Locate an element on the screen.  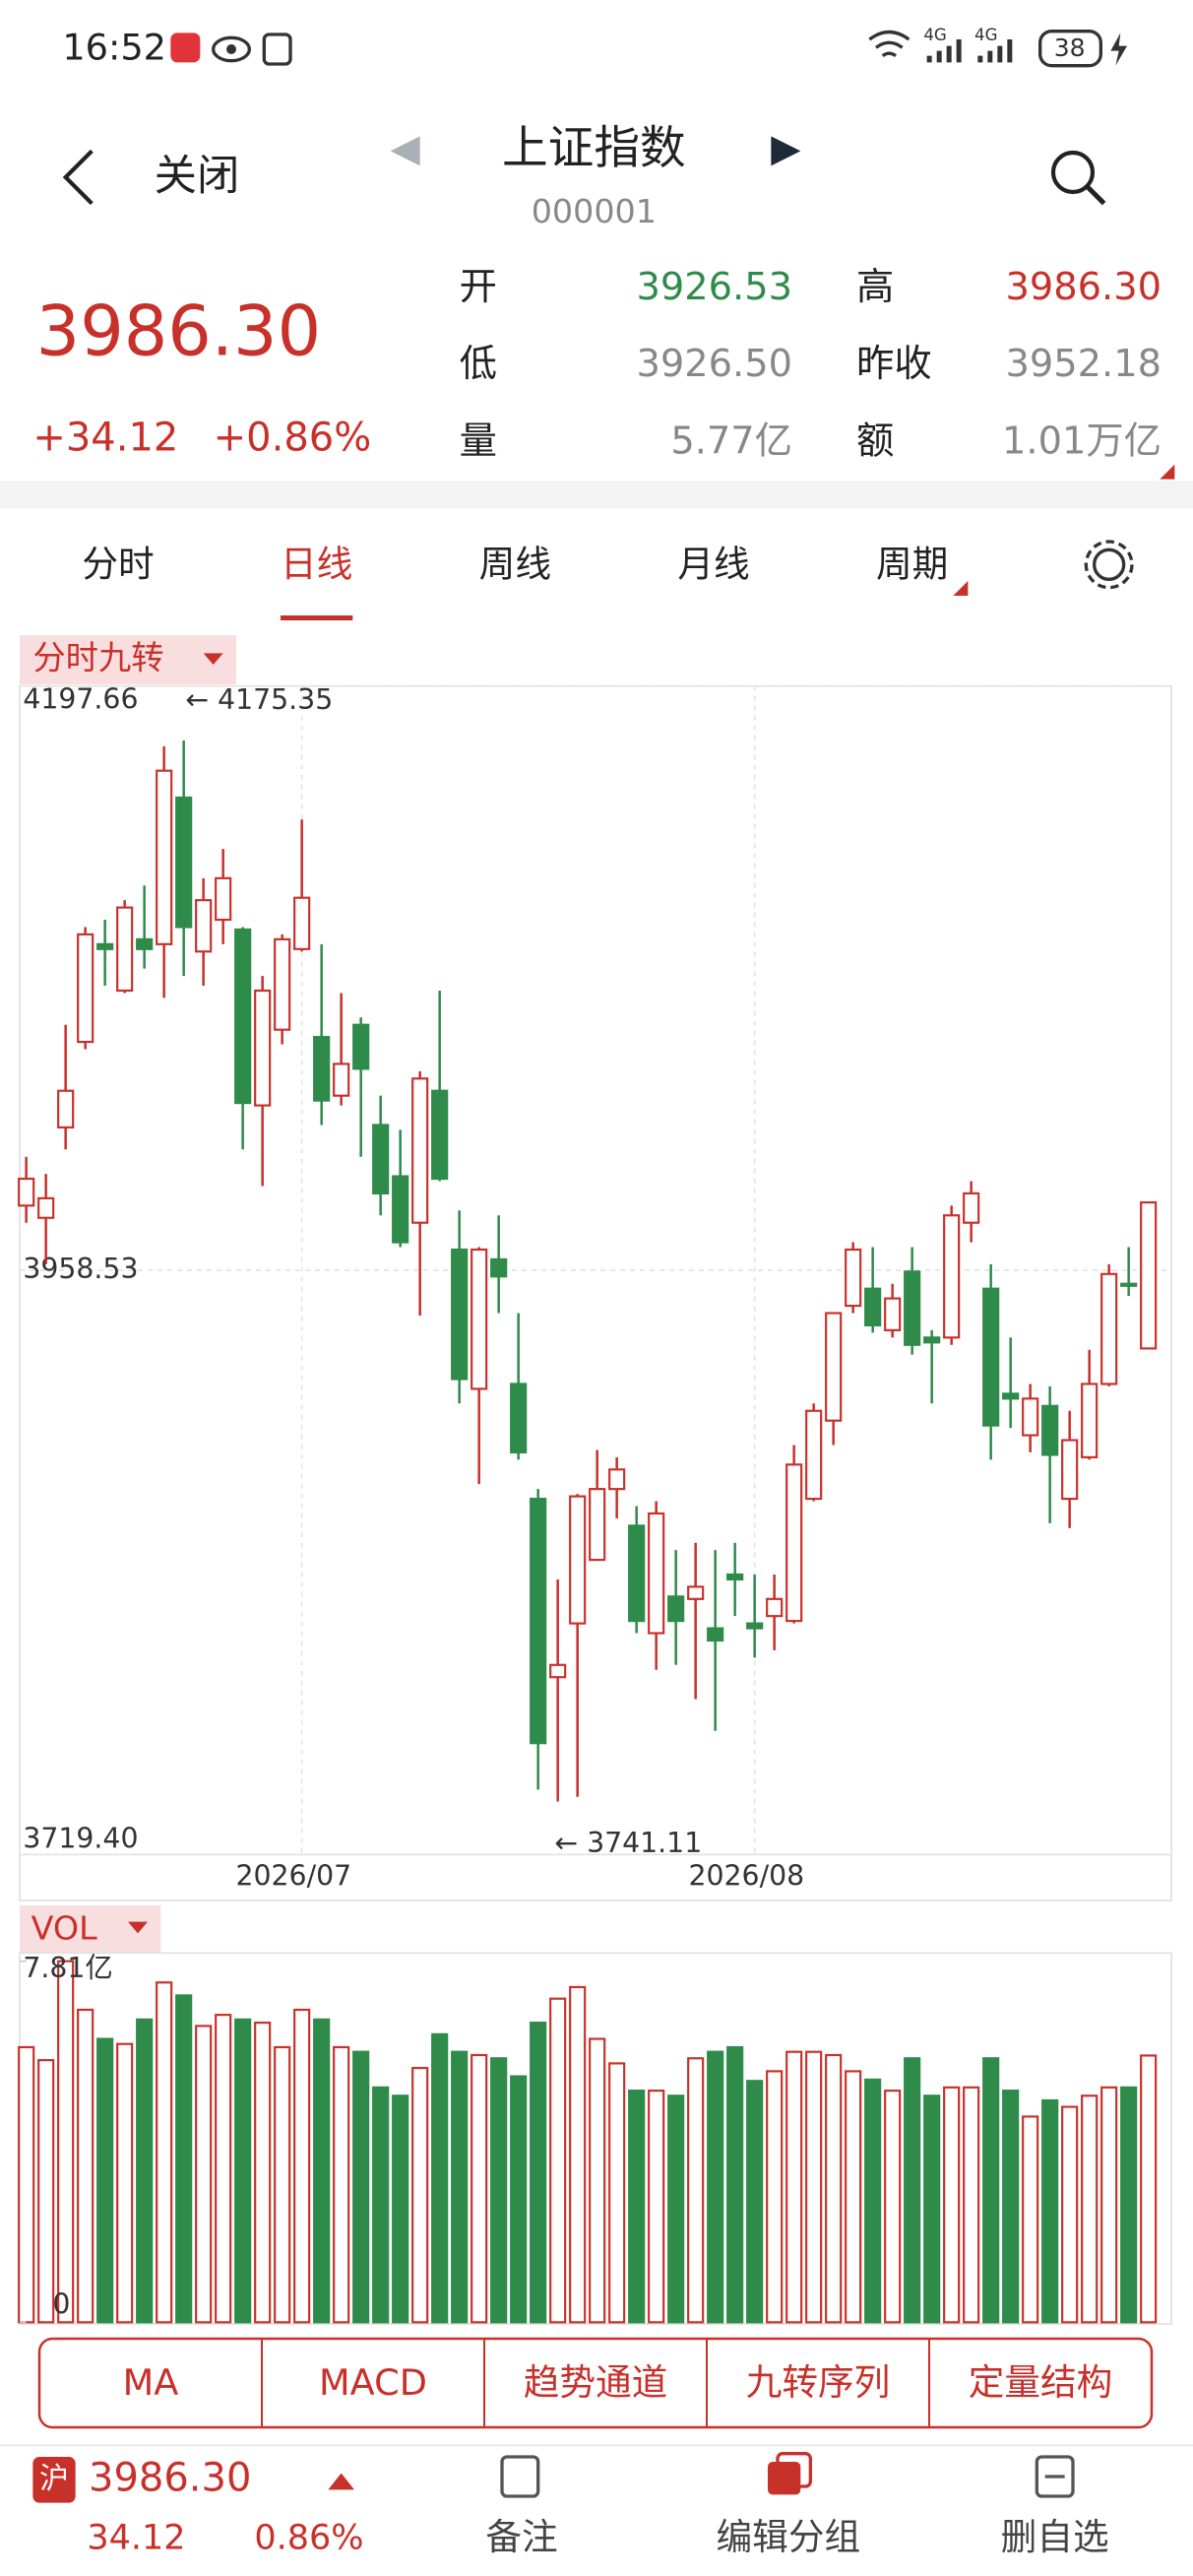
separator is located at coordinates (596, 495).